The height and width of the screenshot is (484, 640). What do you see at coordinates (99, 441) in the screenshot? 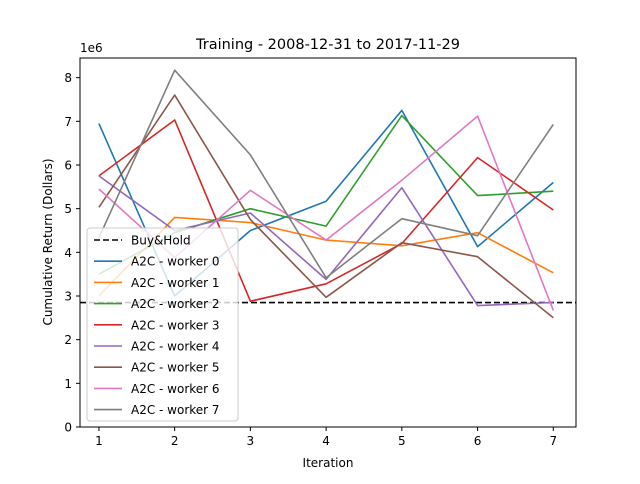
I see `x-tick-label: 1` at bounding box center [99, 441].